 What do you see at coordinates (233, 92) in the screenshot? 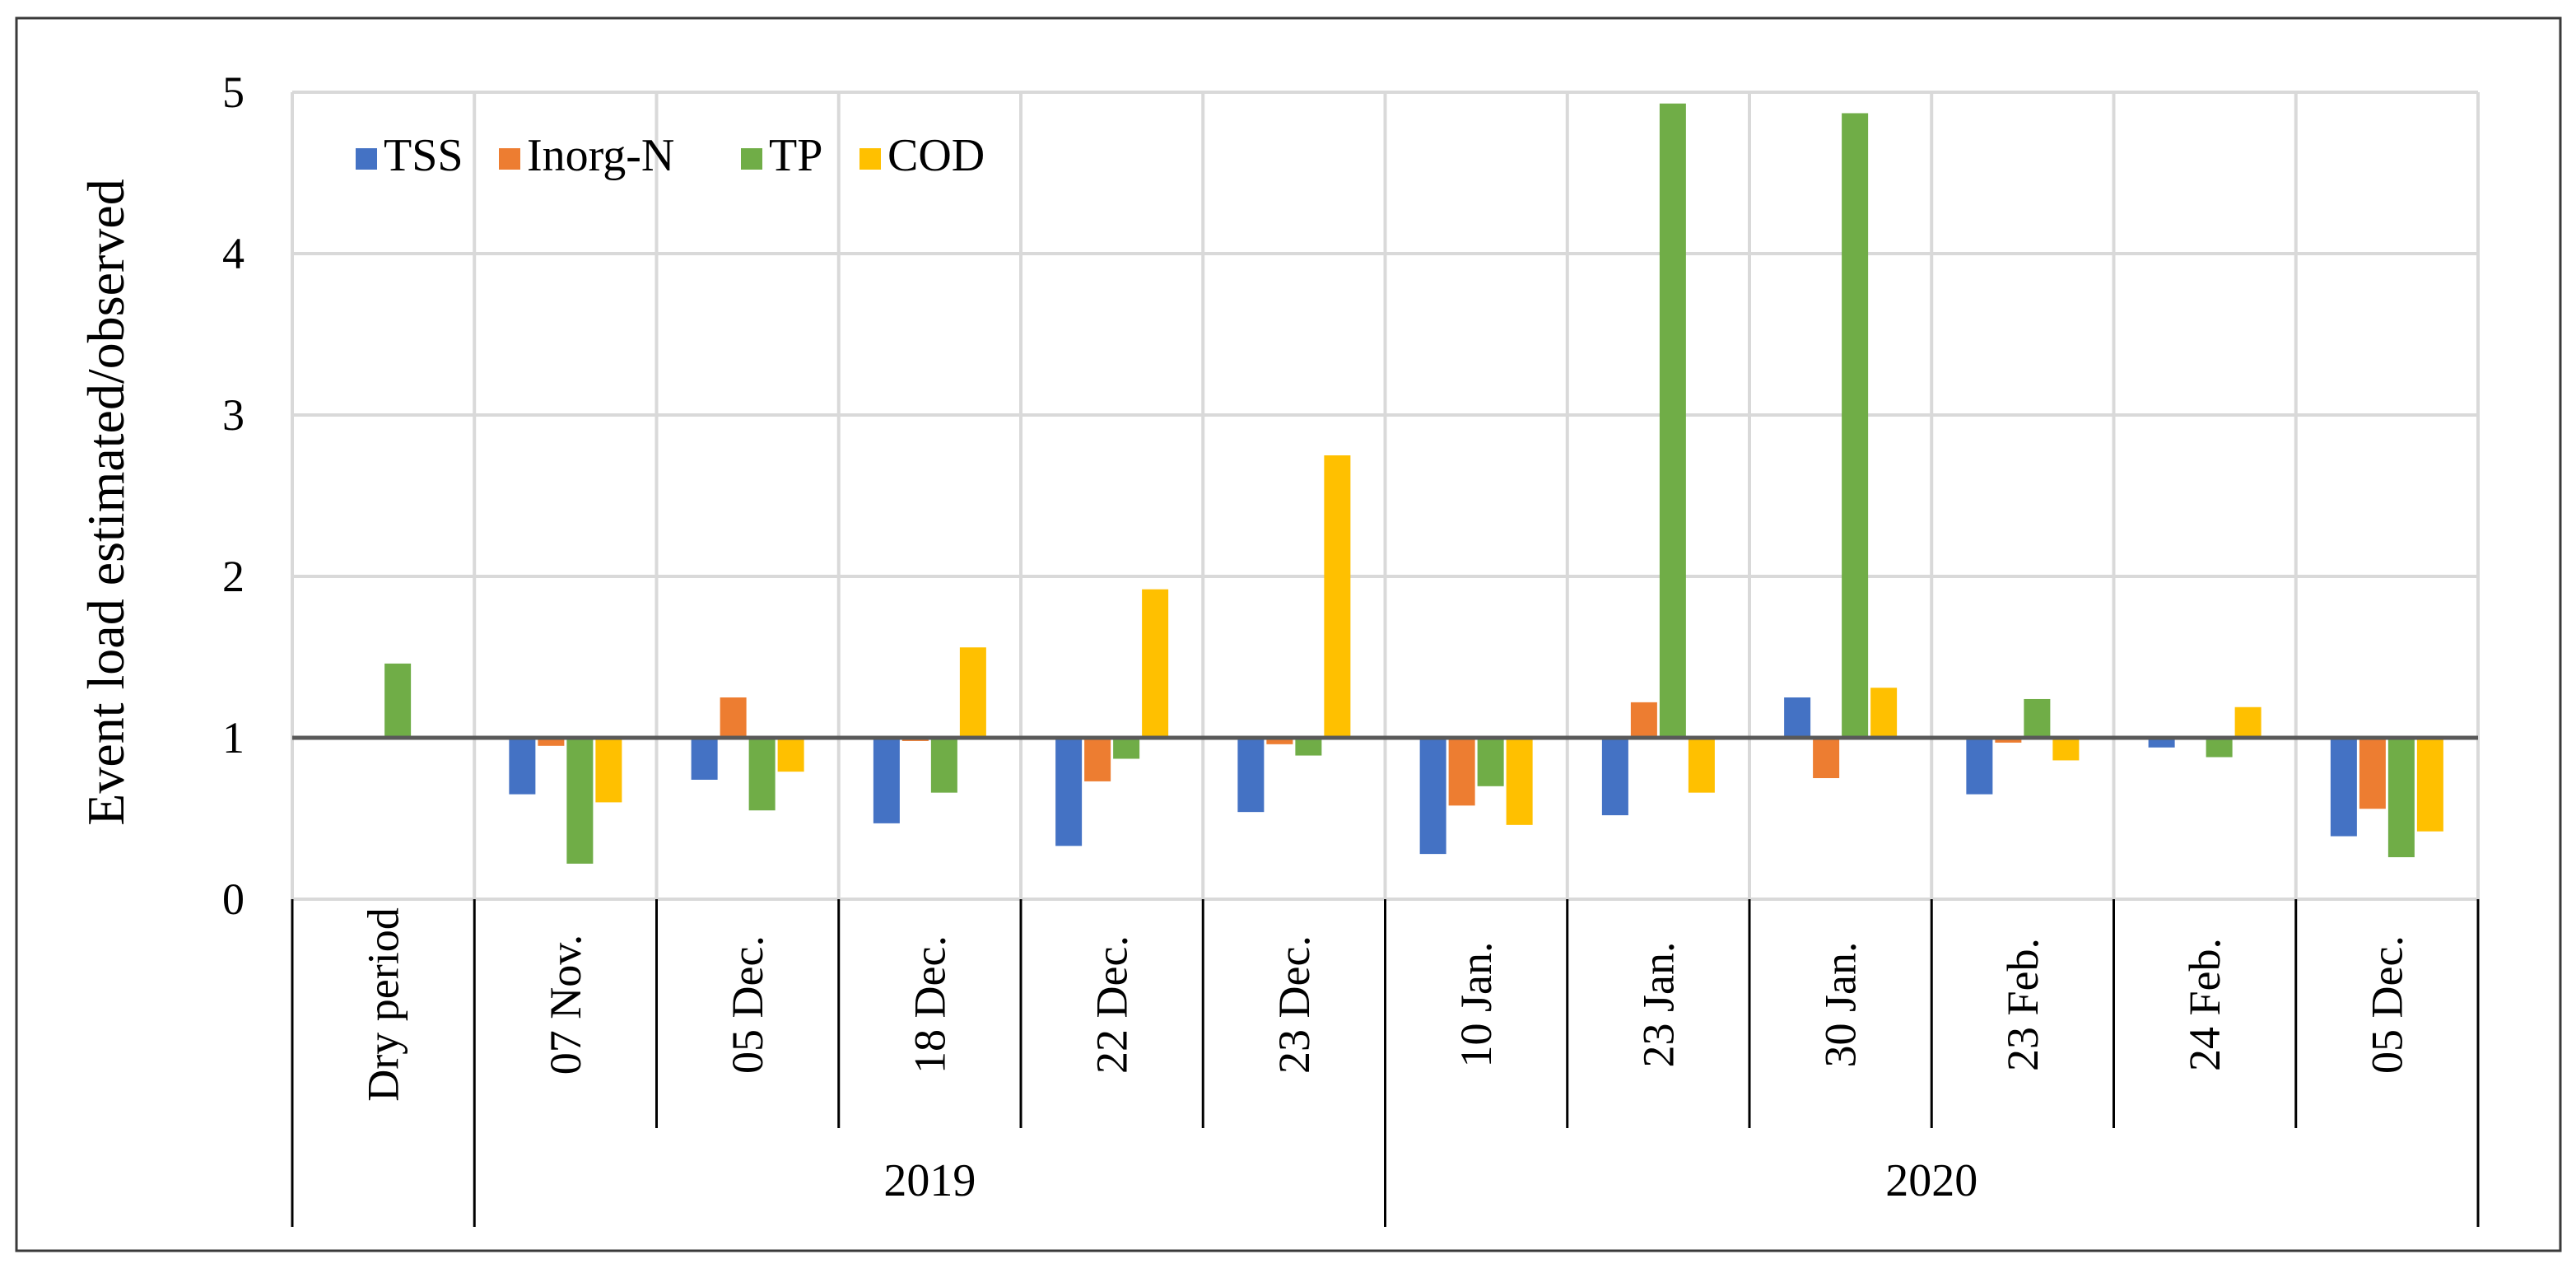
I see `y-tick-label: 5` at bounding box center [233, 92].